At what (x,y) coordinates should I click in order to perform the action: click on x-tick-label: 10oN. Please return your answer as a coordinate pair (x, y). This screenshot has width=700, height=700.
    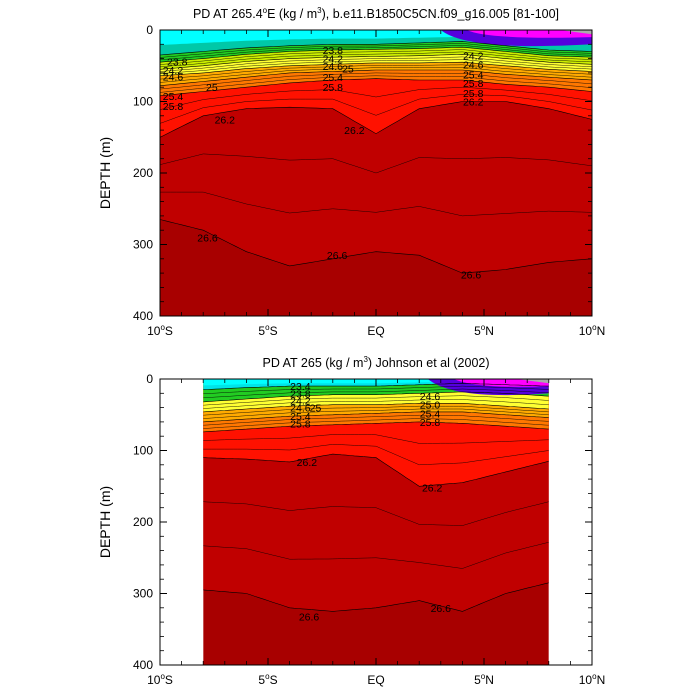
    Looking at the image, I should click on (592, 679).